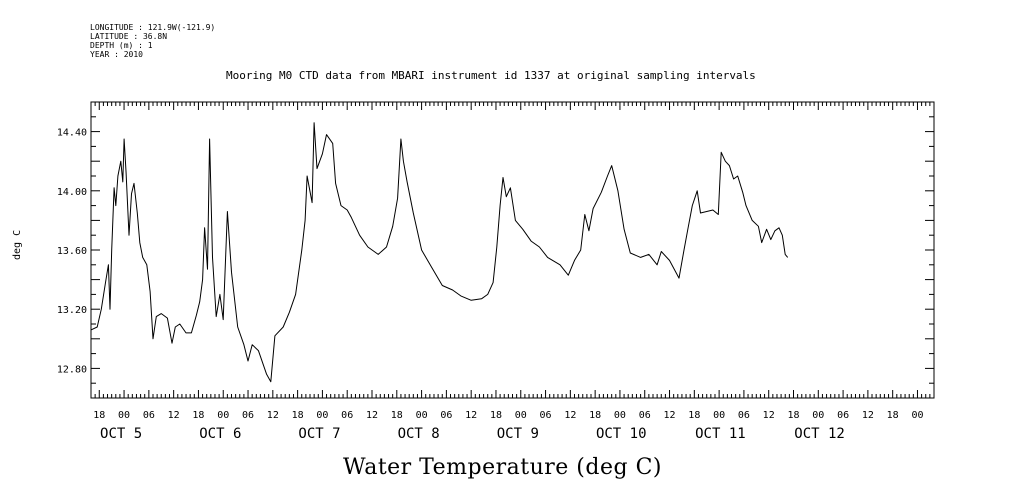  I want to click on x-axis-label: Water Temperature (deg C), so click(502, 467).